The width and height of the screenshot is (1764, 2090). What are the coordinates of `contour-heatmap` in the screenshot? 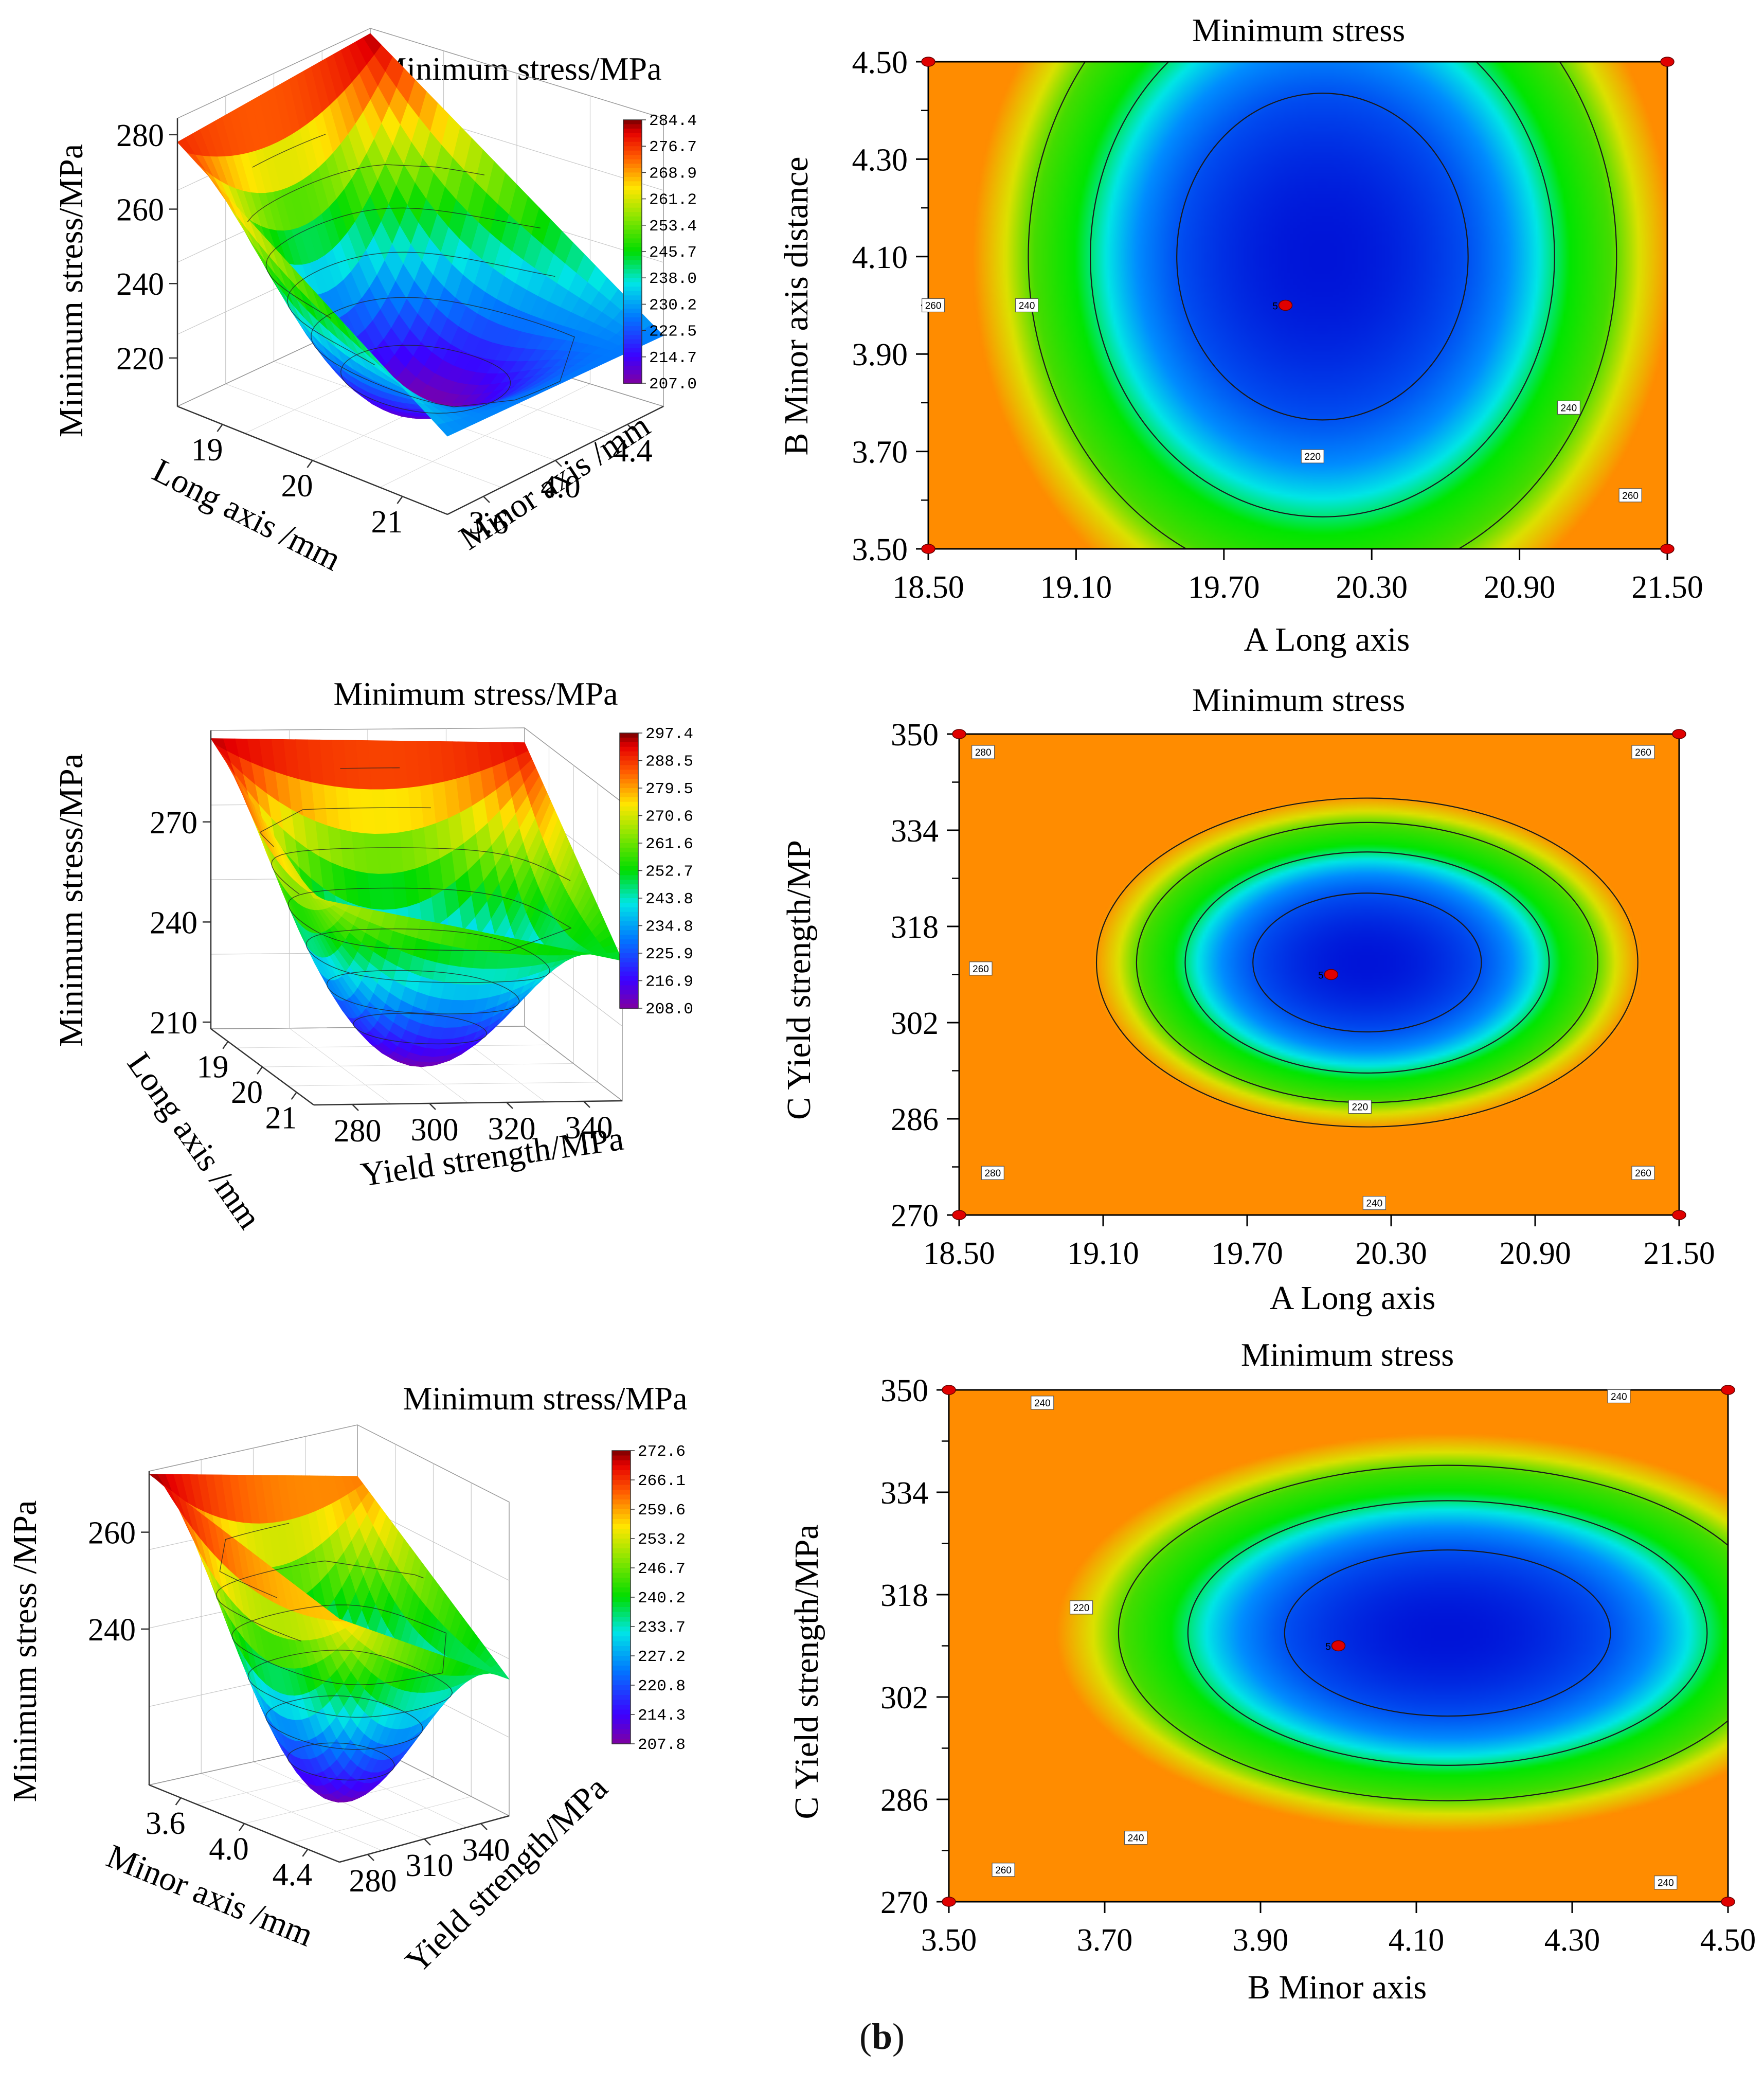 It's located at (1319, 974).